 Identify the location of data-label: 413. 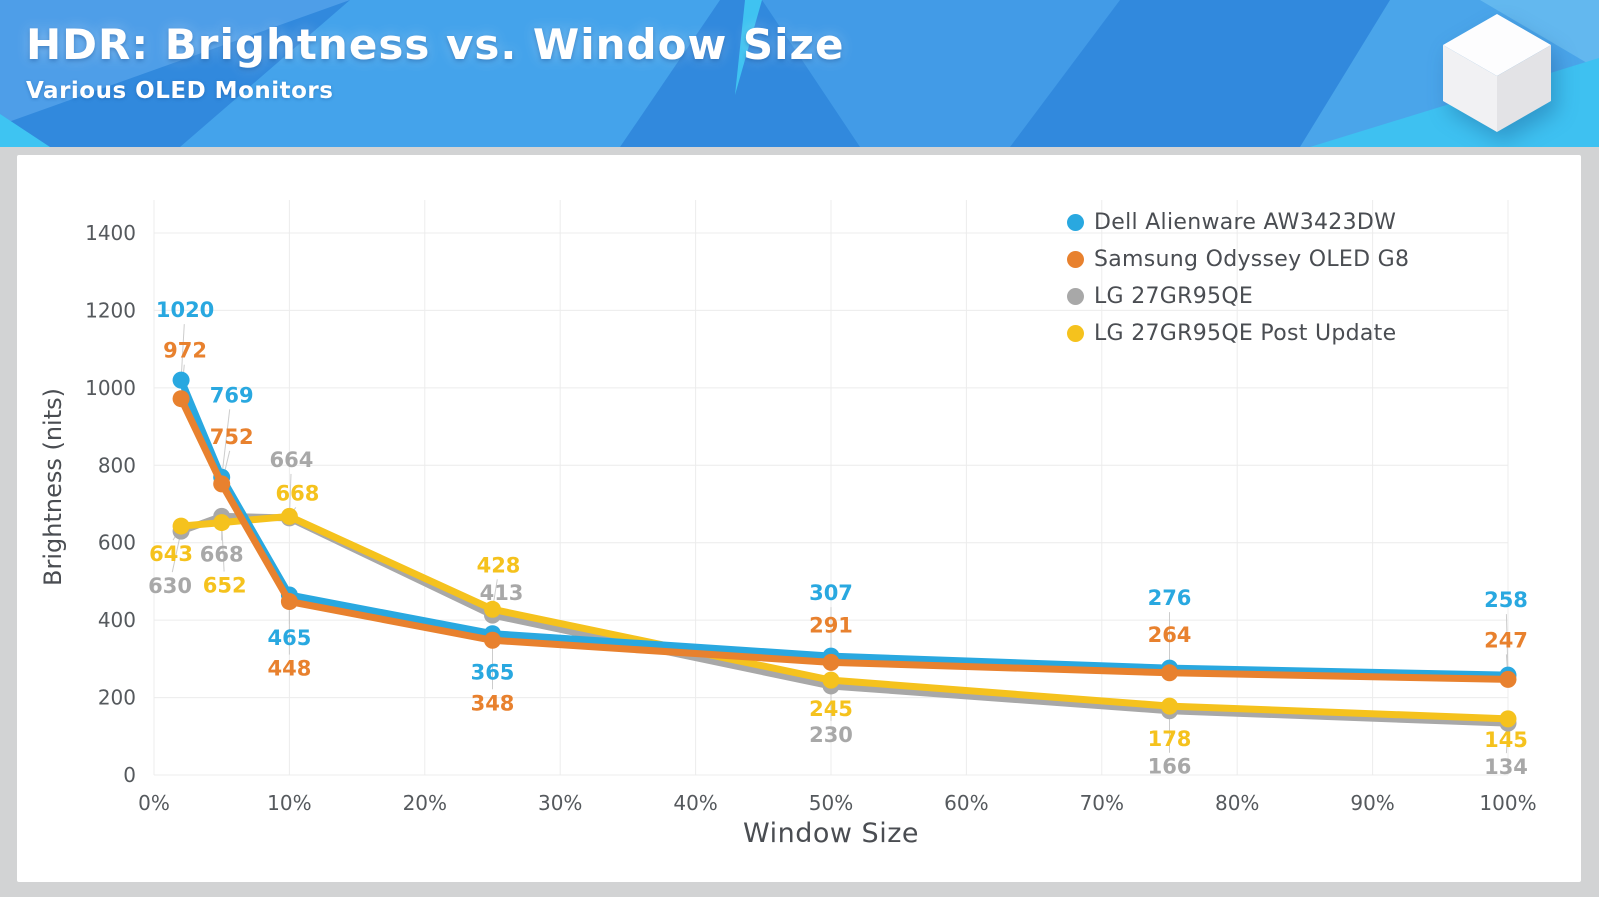
(502, 593).